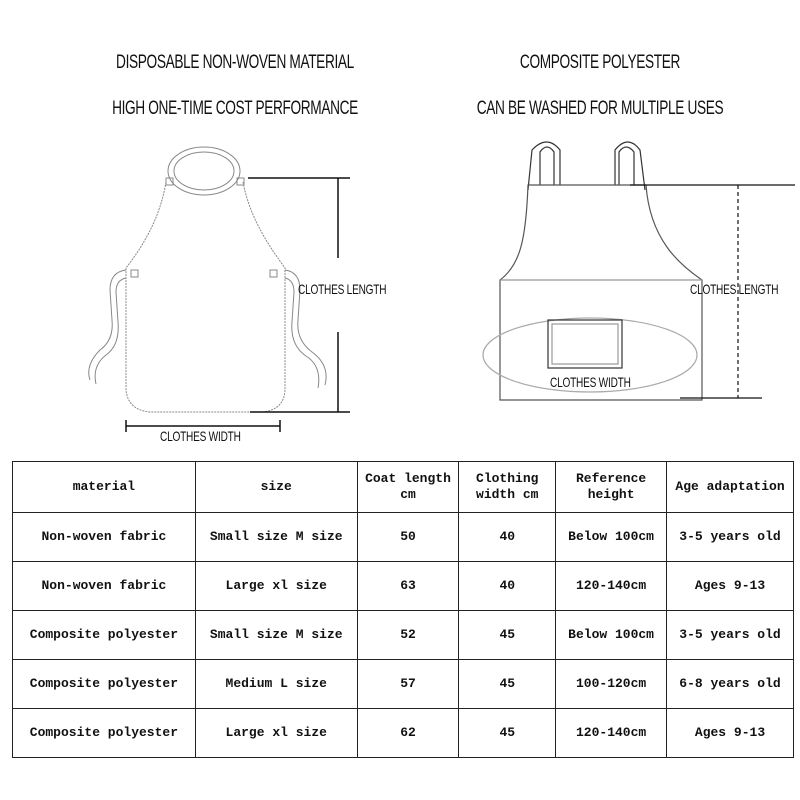 The width and height of the screenshot is (800, 800). I want to click on cell-coat-length: 50, so click(408, 537).